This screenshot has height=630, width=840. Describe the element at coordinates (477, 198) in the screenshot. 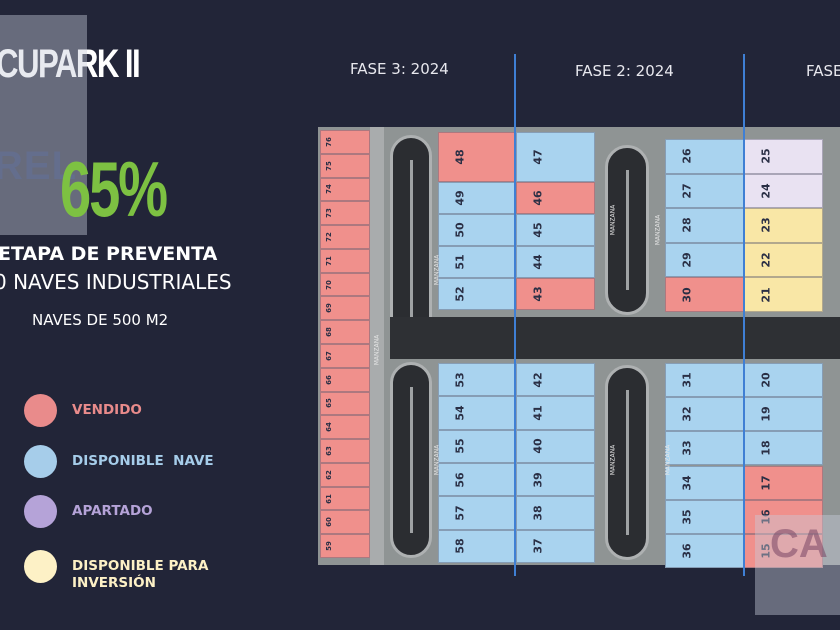

I see `lot-49: 49` at that location.